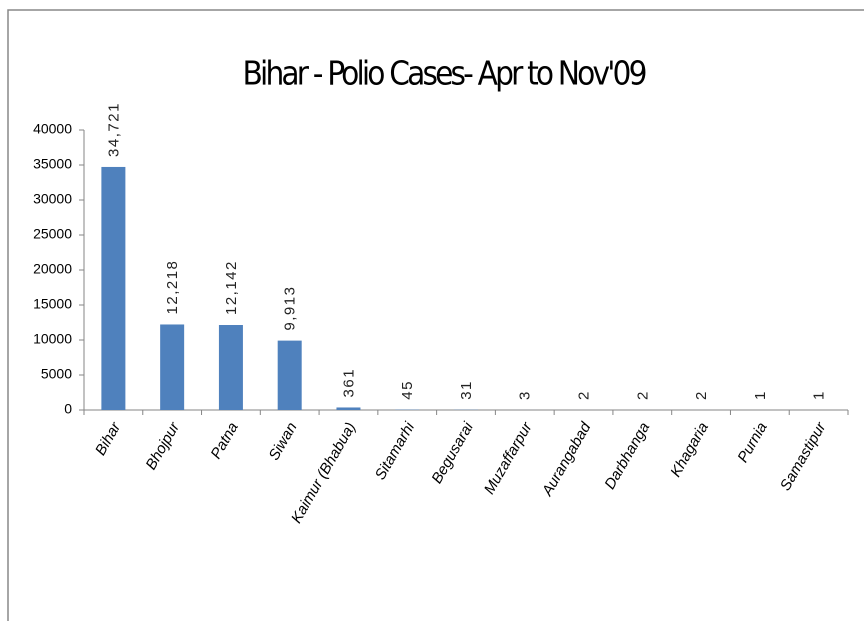 This screenshot has height=621, width=864. I want to click on y-tick-label: 40000, so click(52, 129).